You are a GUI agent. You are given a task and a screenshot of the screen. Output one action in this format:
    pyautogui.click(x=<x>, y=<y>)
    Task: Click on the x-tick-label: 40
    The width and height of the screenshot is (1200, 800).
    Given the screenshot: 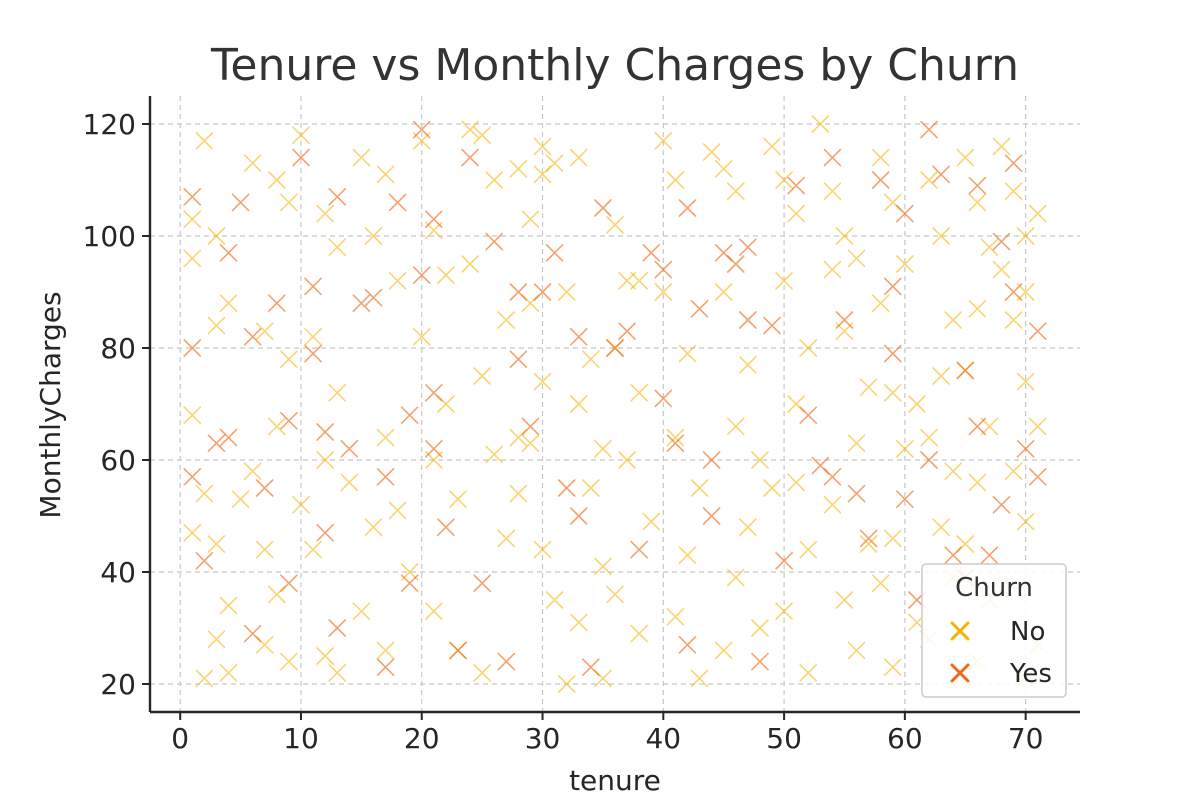 What is the action you would take?
    pyautogui.click(x=663, y=738)
    